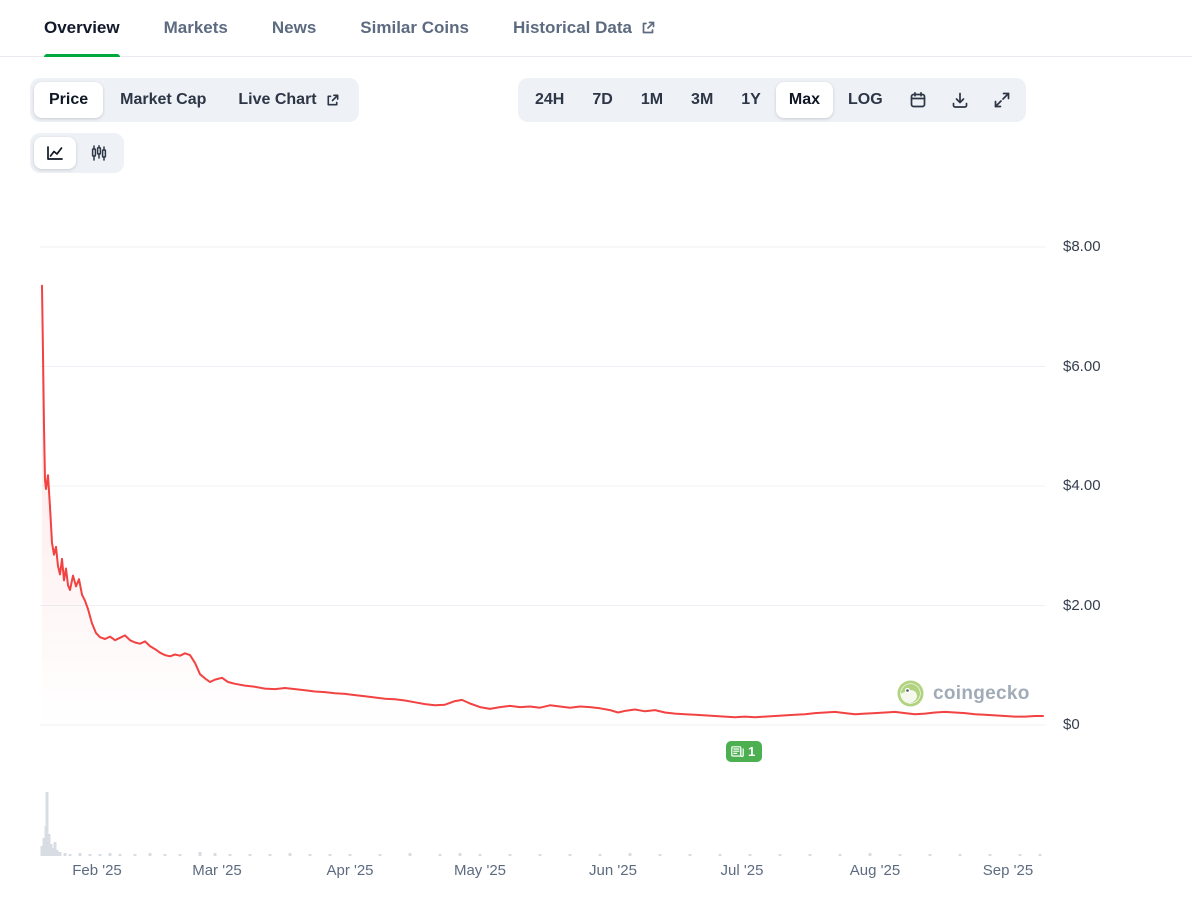 This screenshot has height=904, width=1192. Describe the element at coordinates (277, 99) in the screenshot. I see `live-chart-label: Live Chart` at that location.